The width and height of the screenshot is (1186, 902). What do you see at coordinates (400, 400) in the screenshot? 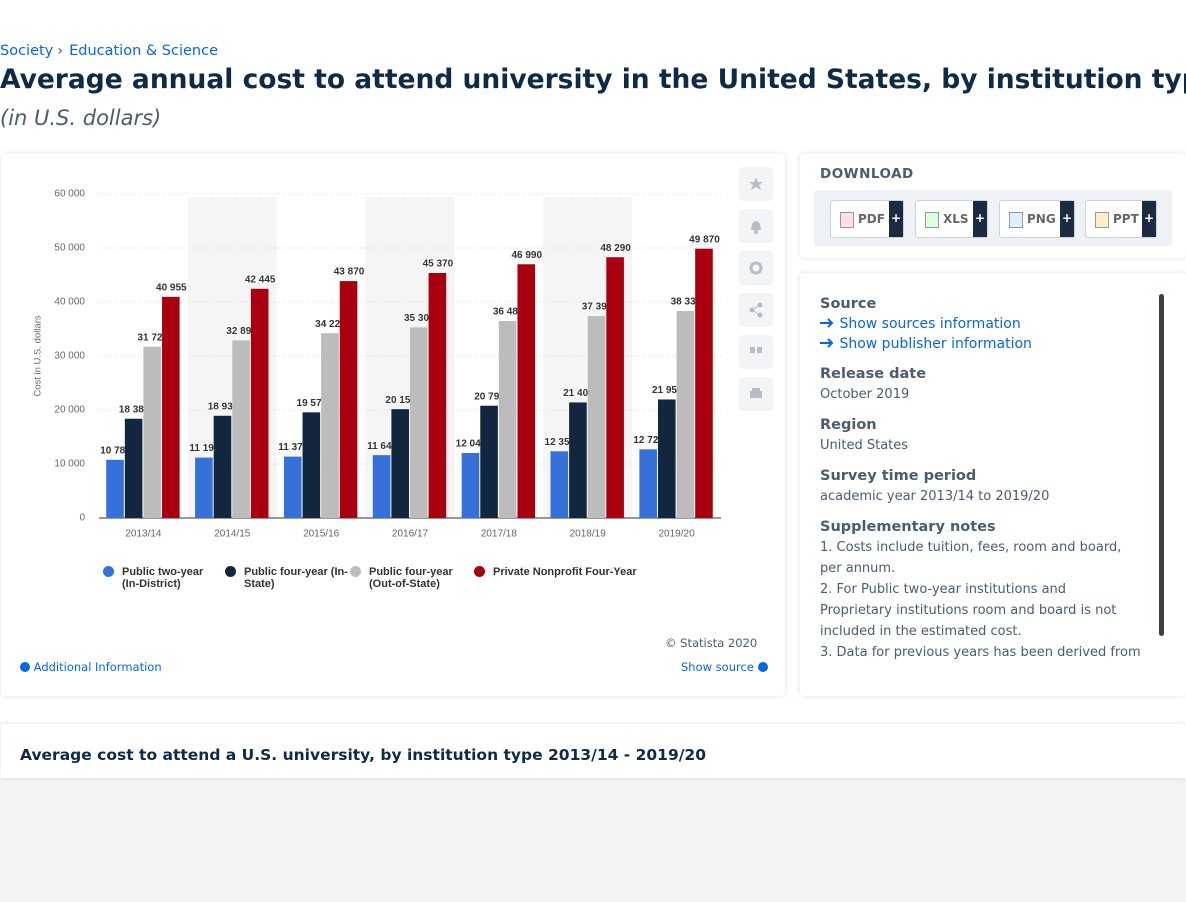
I see `value-label: 20 150` at bounding box center [400, 400].